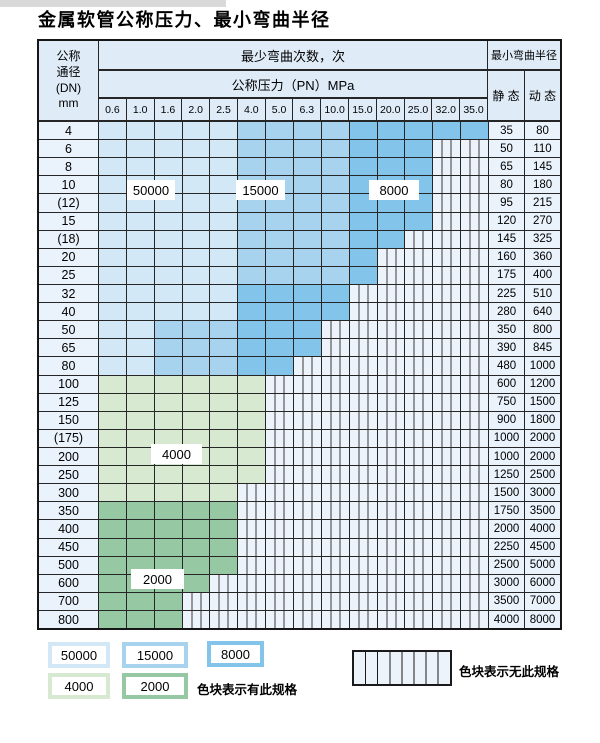  Describe the element at coordinates (334, 109) in the screenshot. I see `pressure-col-header: 10.0` at that location.